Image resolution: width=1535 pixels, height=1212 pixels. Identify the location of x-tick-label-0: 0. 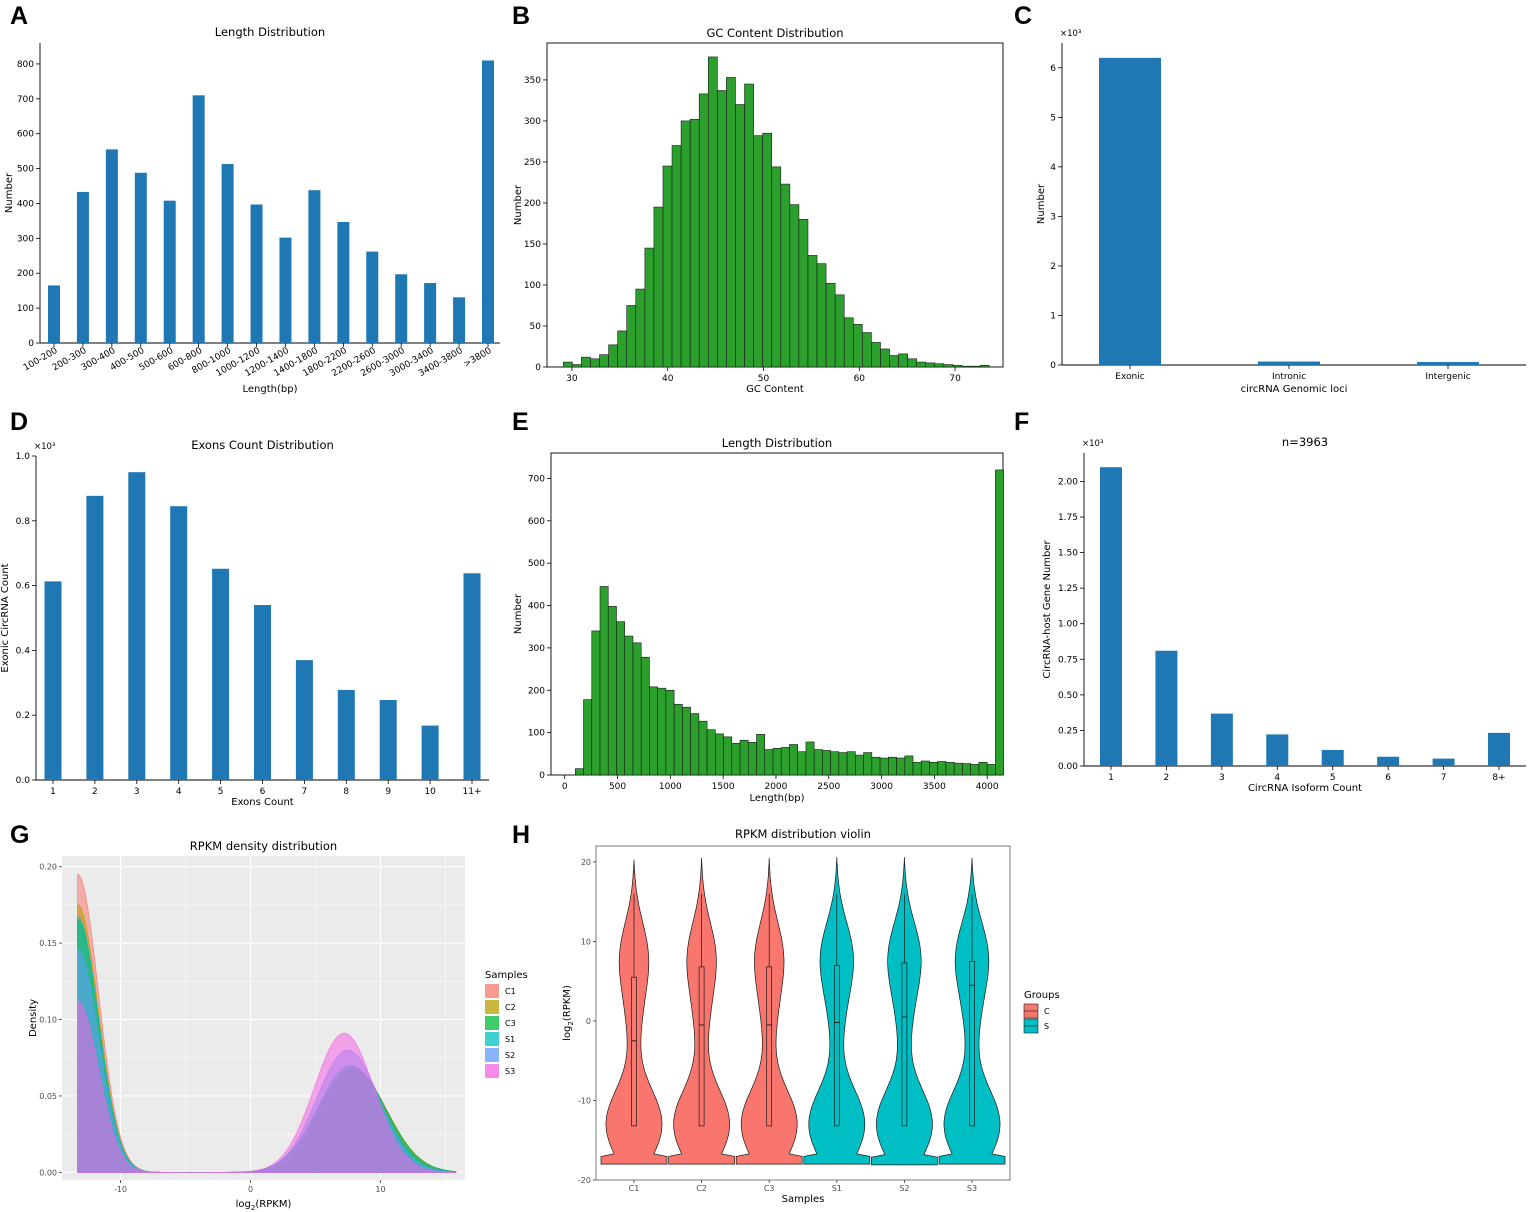
(565, 787).